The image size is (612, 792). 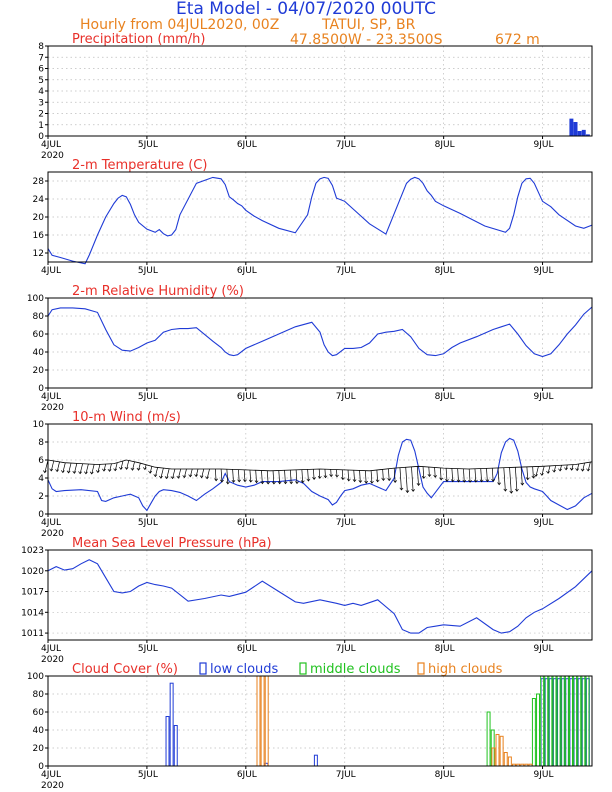 What do you see at coordinates (320, 220) in the screenshot?
I see `temp-series-line` at bounding box center [320, 220].